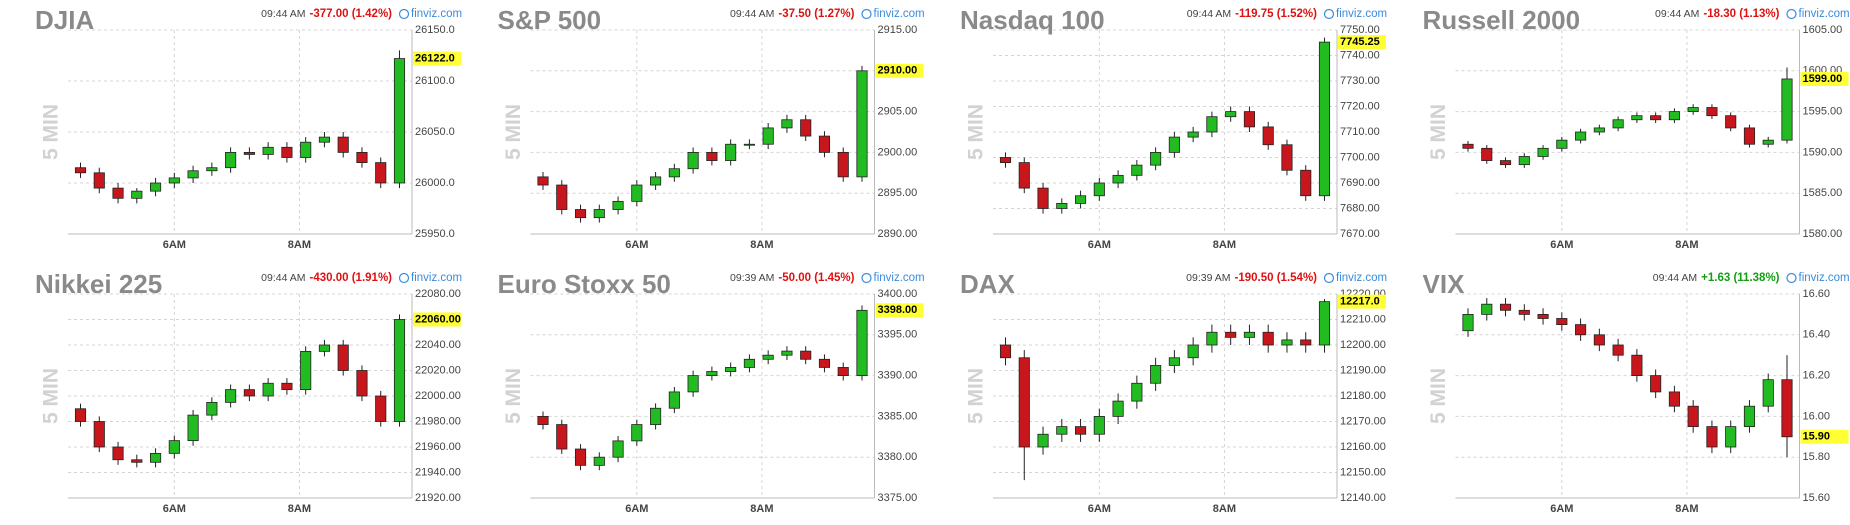  Describe the element at coordinates (1363, 345) in the screenshot. I see `y-tick-label: 12200.00` at that location.